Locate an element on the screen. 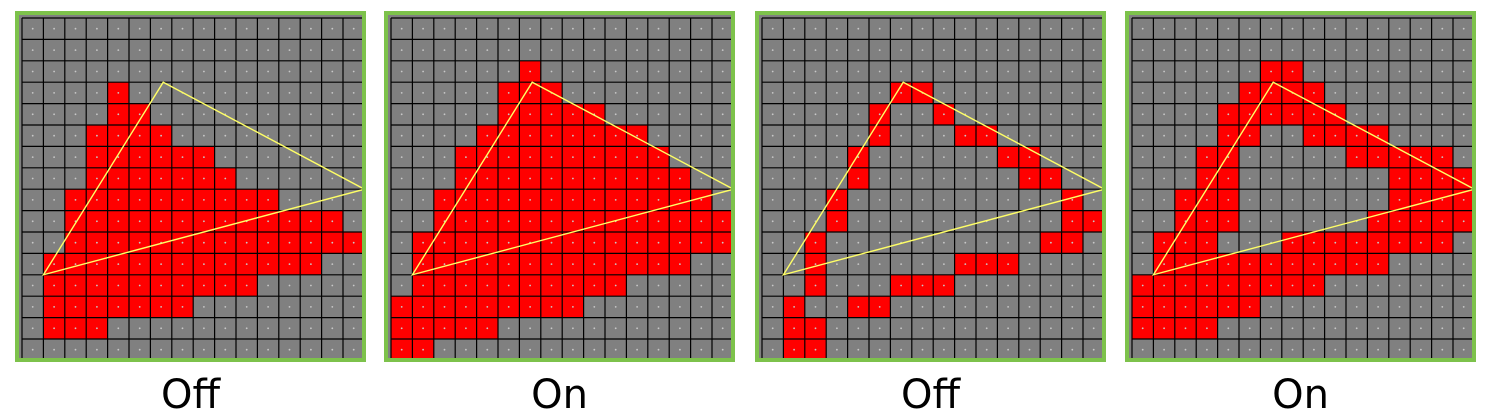  panel-caption: Off is located at coordinates (190, 395).